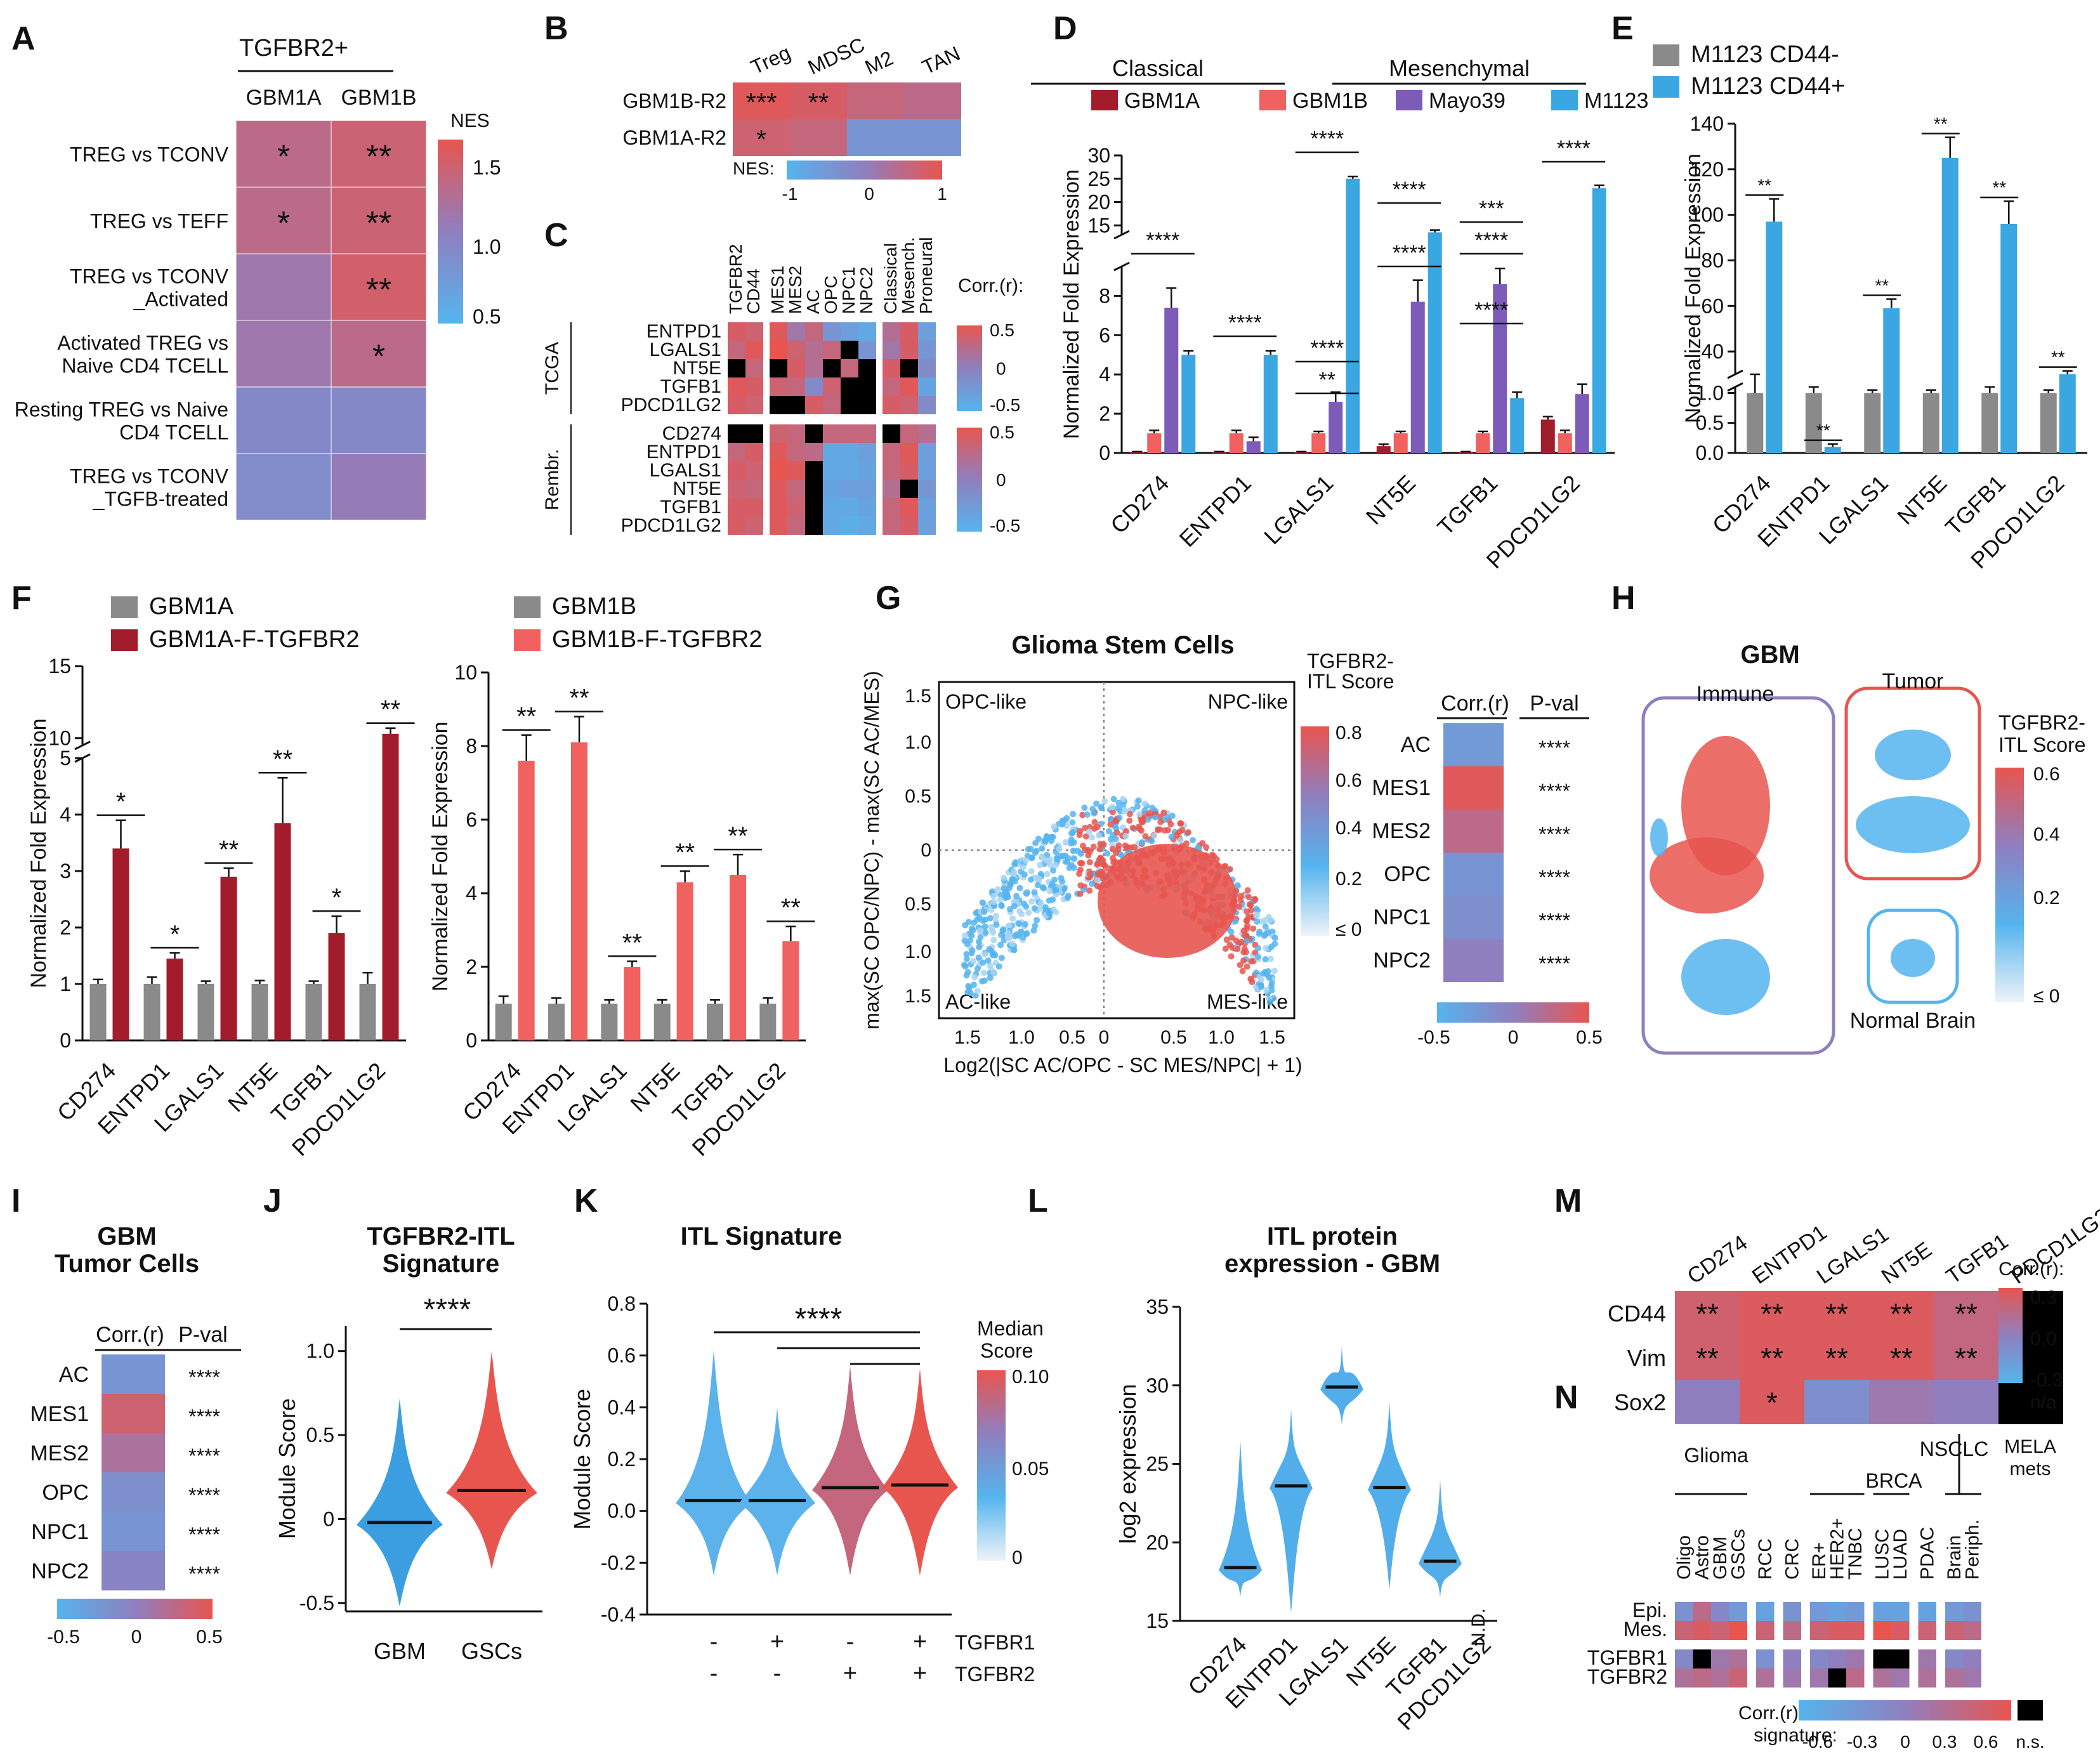 The width and height of the screenshot is (2100, 1763). What do you see at coordinates (487, 317) in the screenshot?
I see `colorbar-tick: 0.5` at bounding box center [487, 317].